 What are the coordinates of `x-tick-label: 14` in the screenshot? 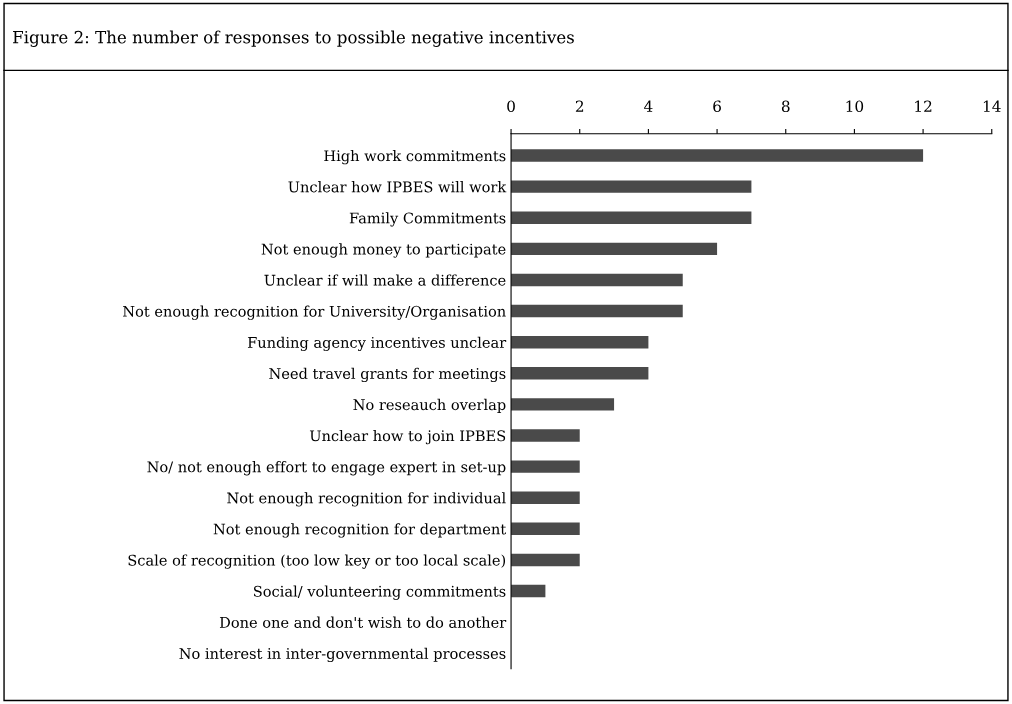 It's located at (992, 106).